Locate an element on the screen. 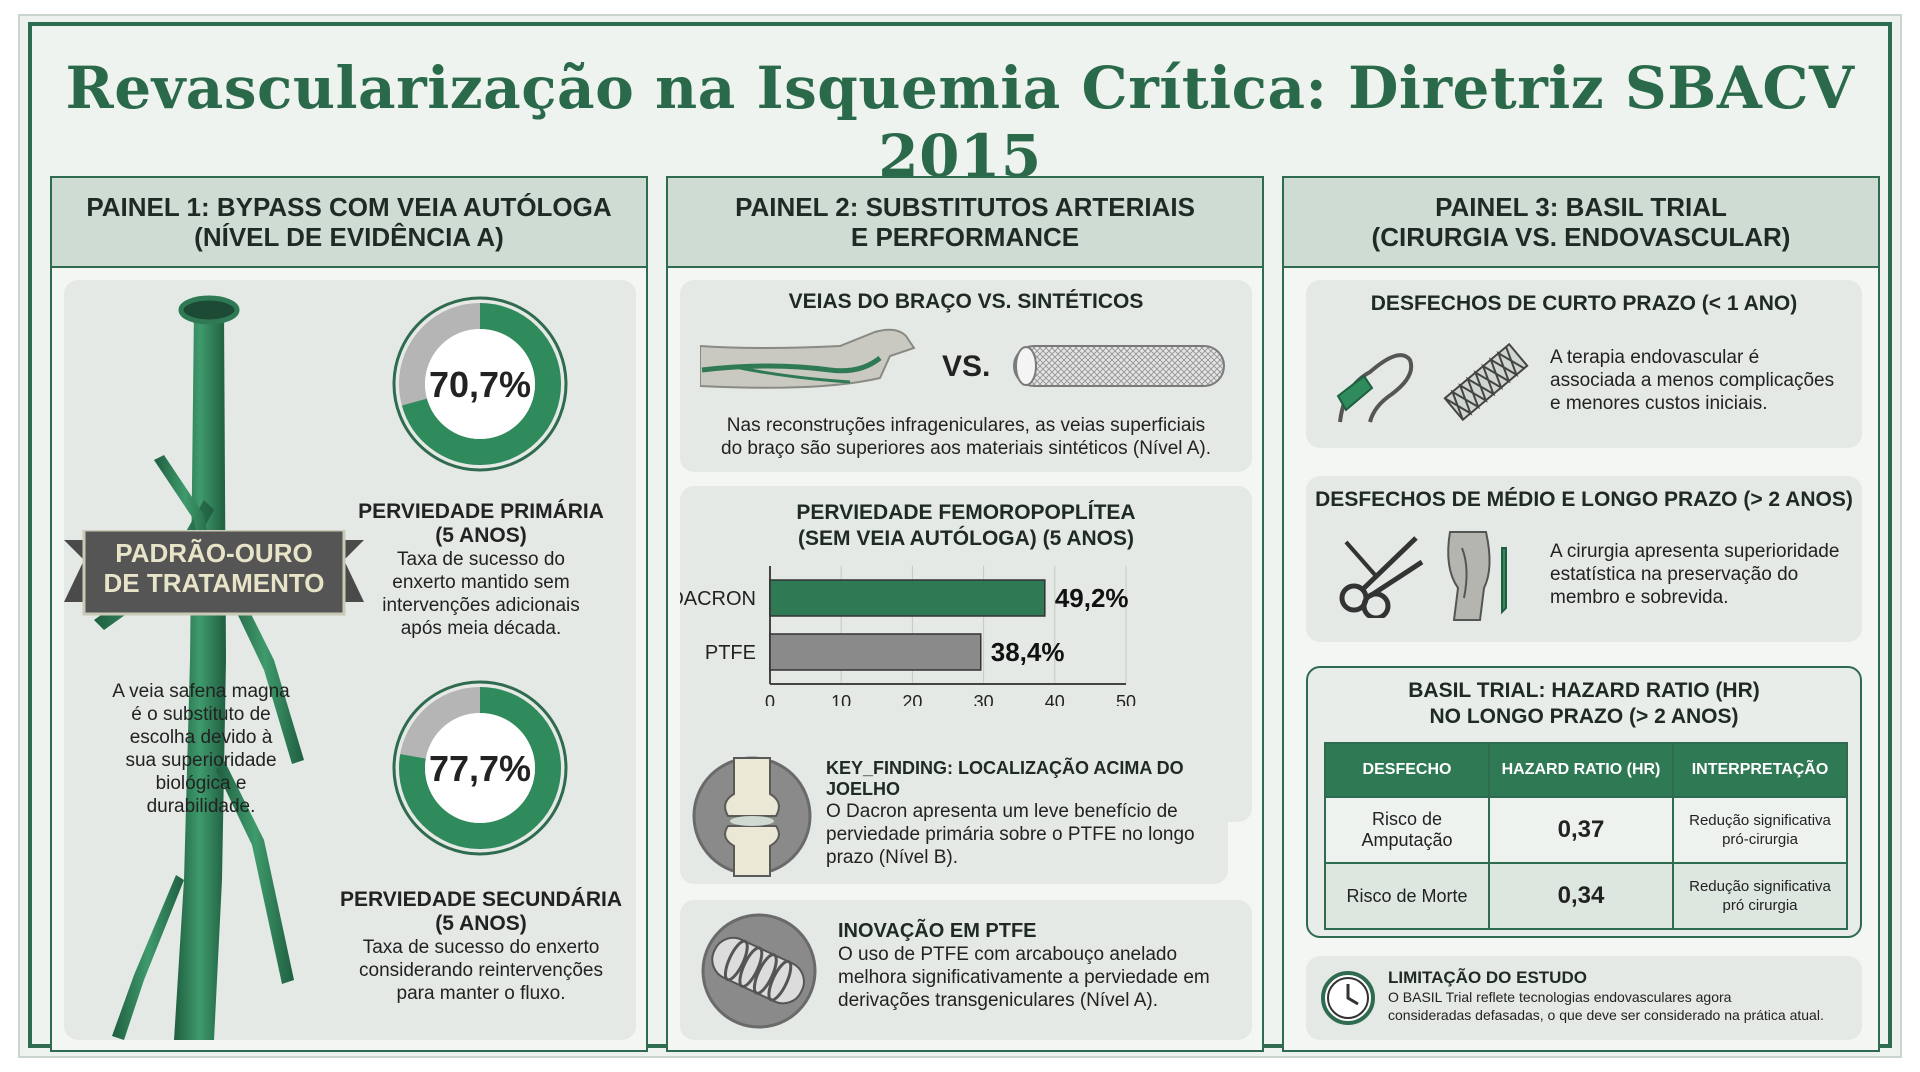 The height and width of the screenshot is (1072, 1920). secondary-patency-value: 77,7% is located at coordinates (480, 768).